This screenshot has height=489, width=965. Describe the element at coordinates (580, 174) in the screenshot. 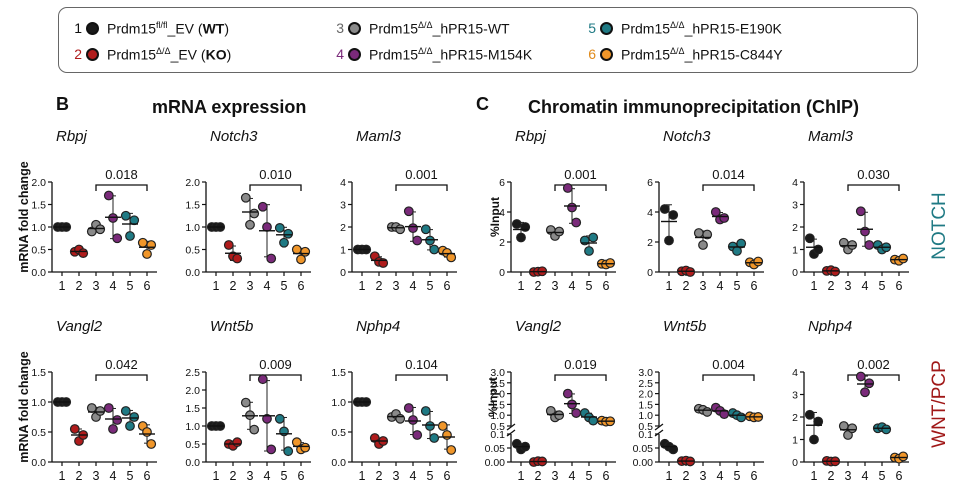

I see `p-value-label: 0.001` at that location.